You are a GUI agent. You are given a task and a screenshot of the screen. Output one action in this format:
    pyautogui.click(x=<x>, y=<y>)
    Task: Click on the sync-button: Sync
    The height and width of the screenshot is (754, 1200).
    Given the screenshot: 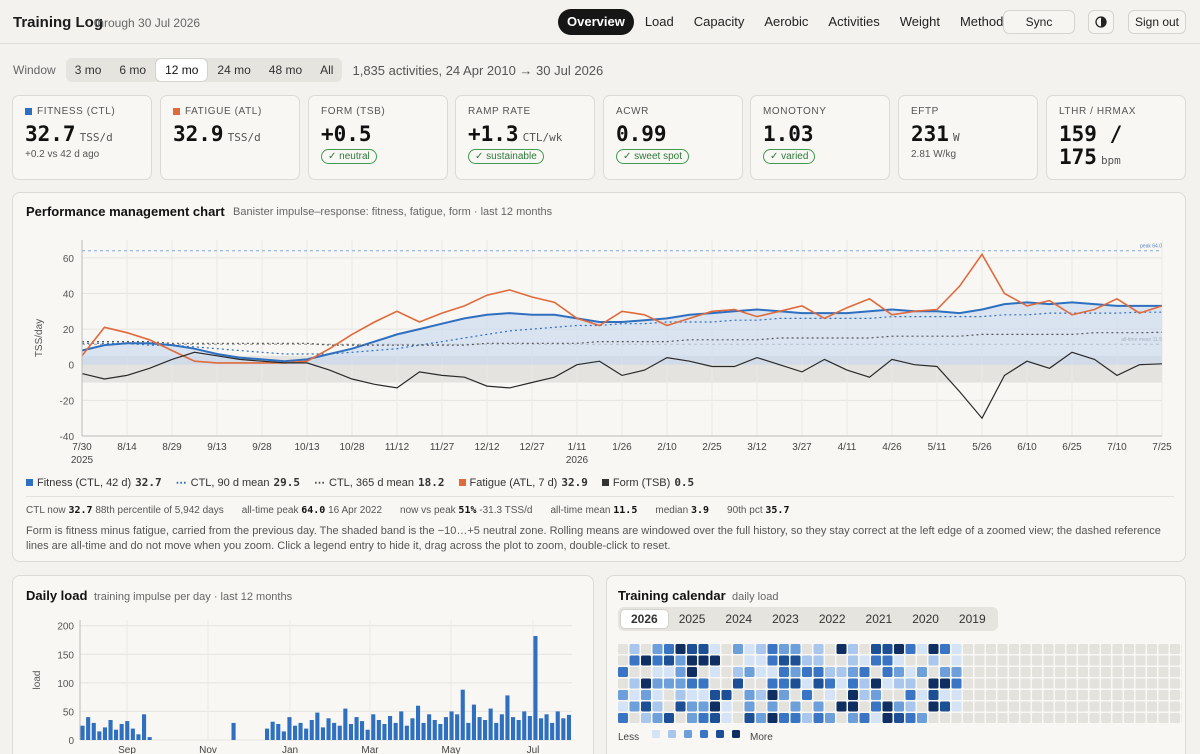 What is the action you would take?
    pyautogui.click(x=1039, y=22)
    